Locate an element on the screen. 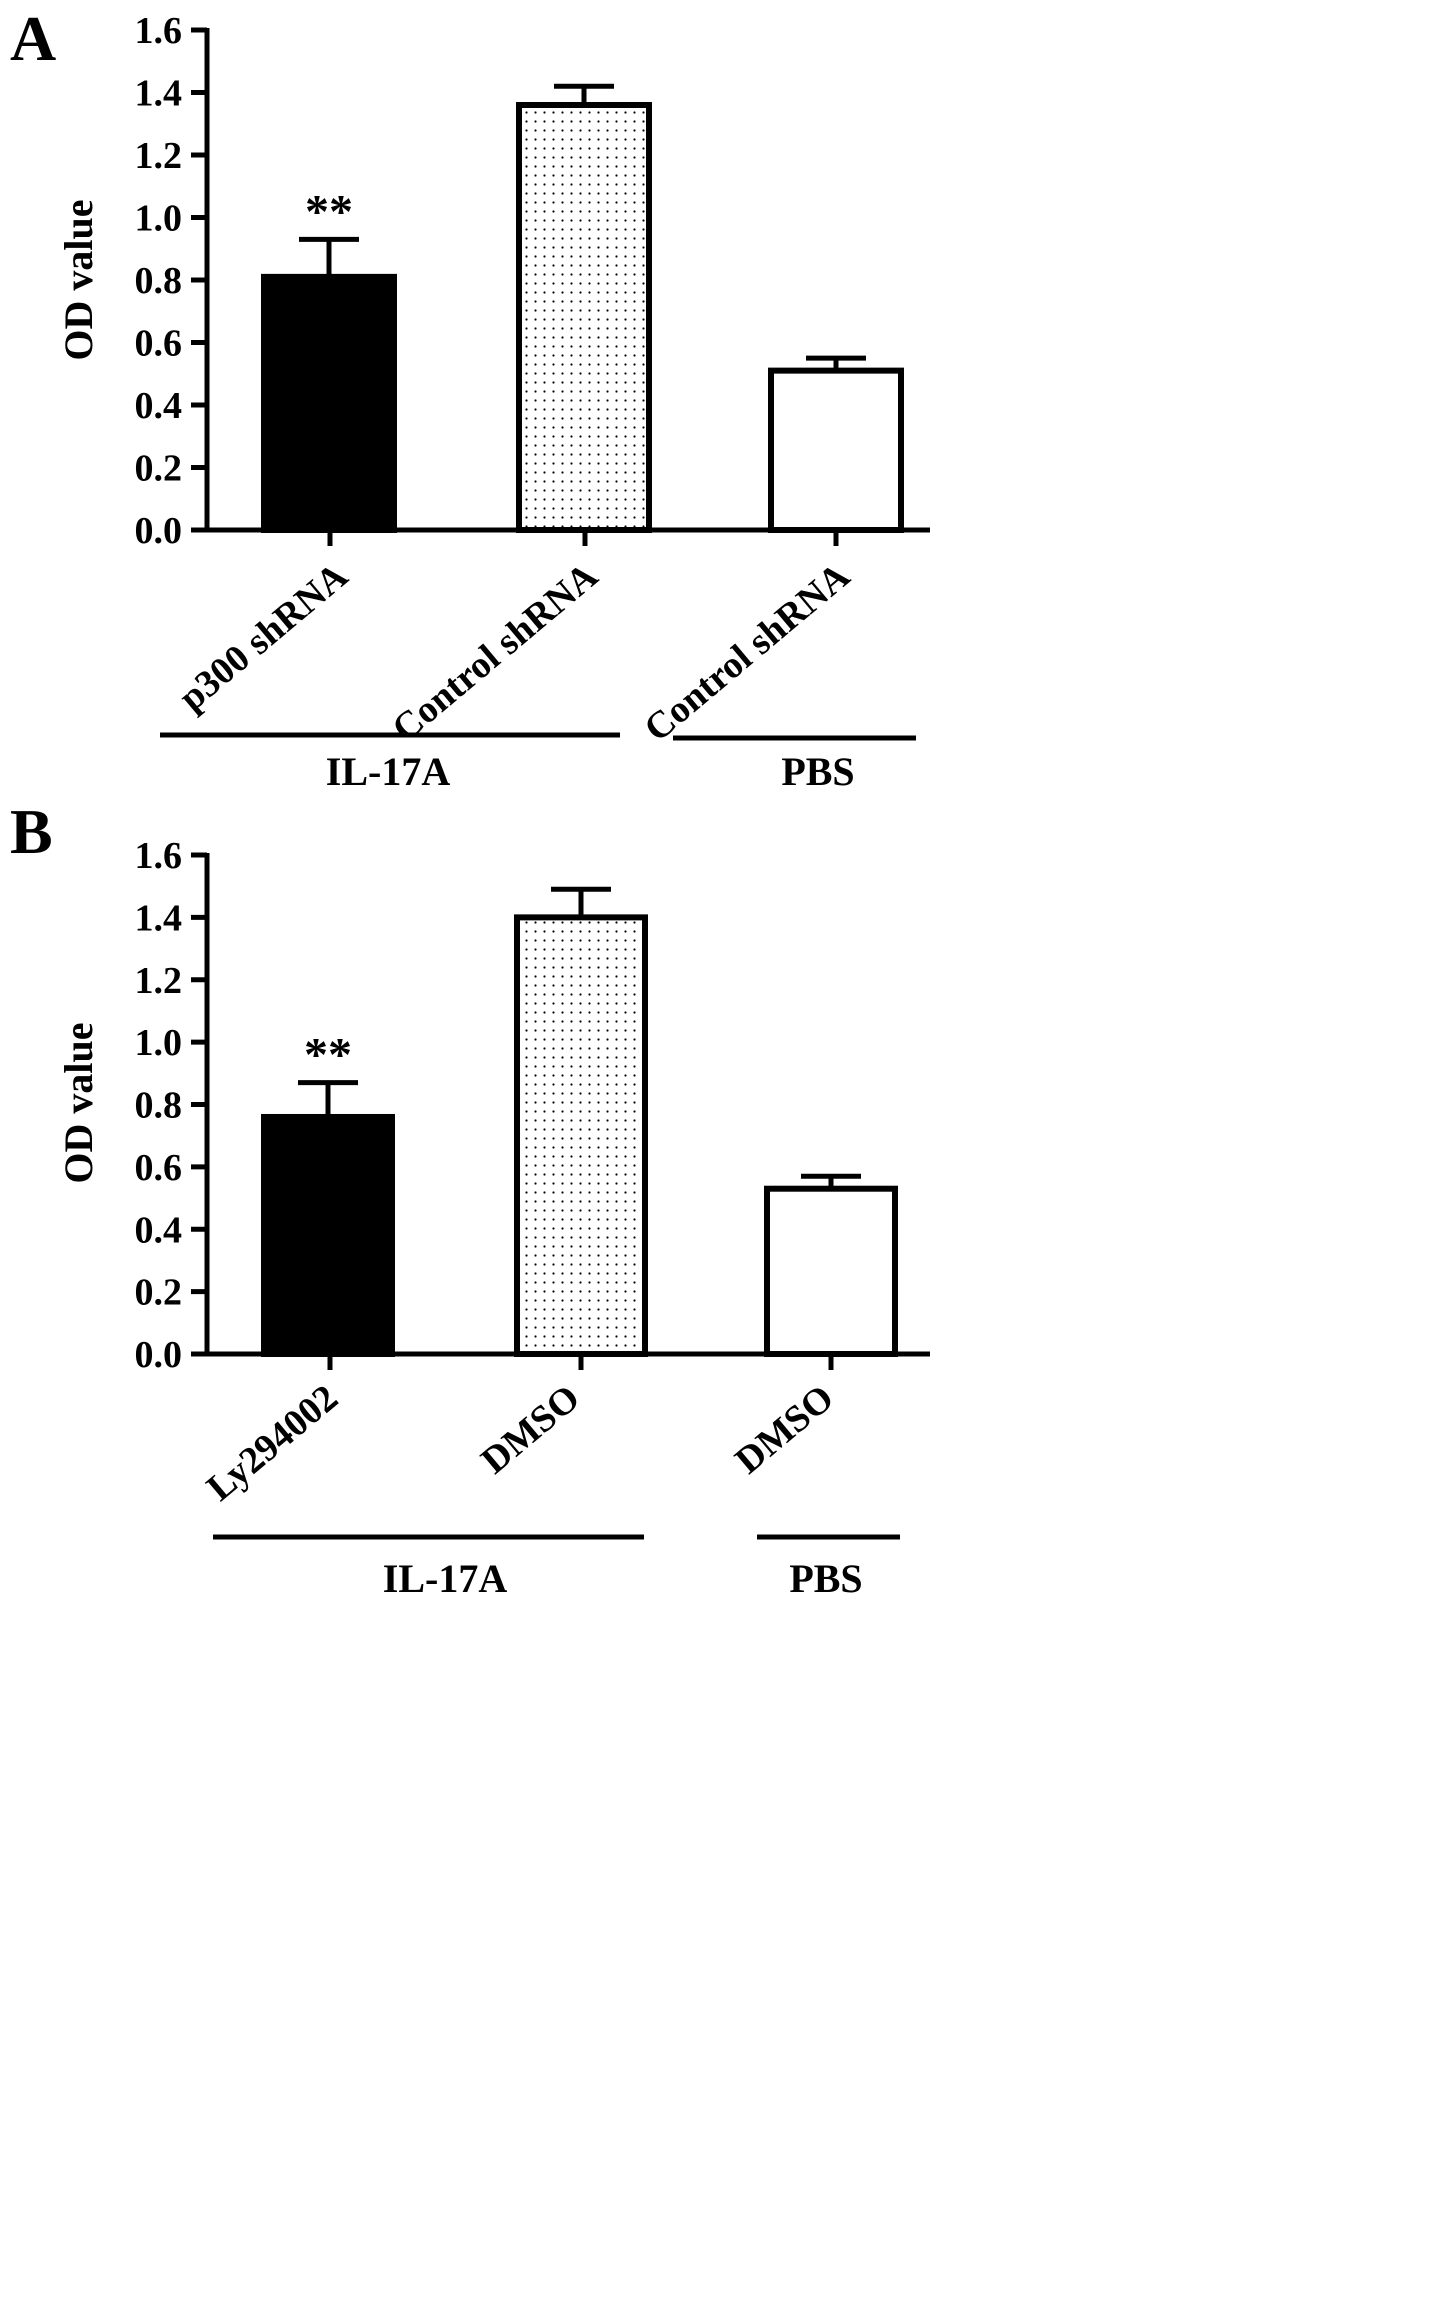 The image size is (1441, 2323). x-tick-label: Ly294002 is located at coordinates (272, 1443).